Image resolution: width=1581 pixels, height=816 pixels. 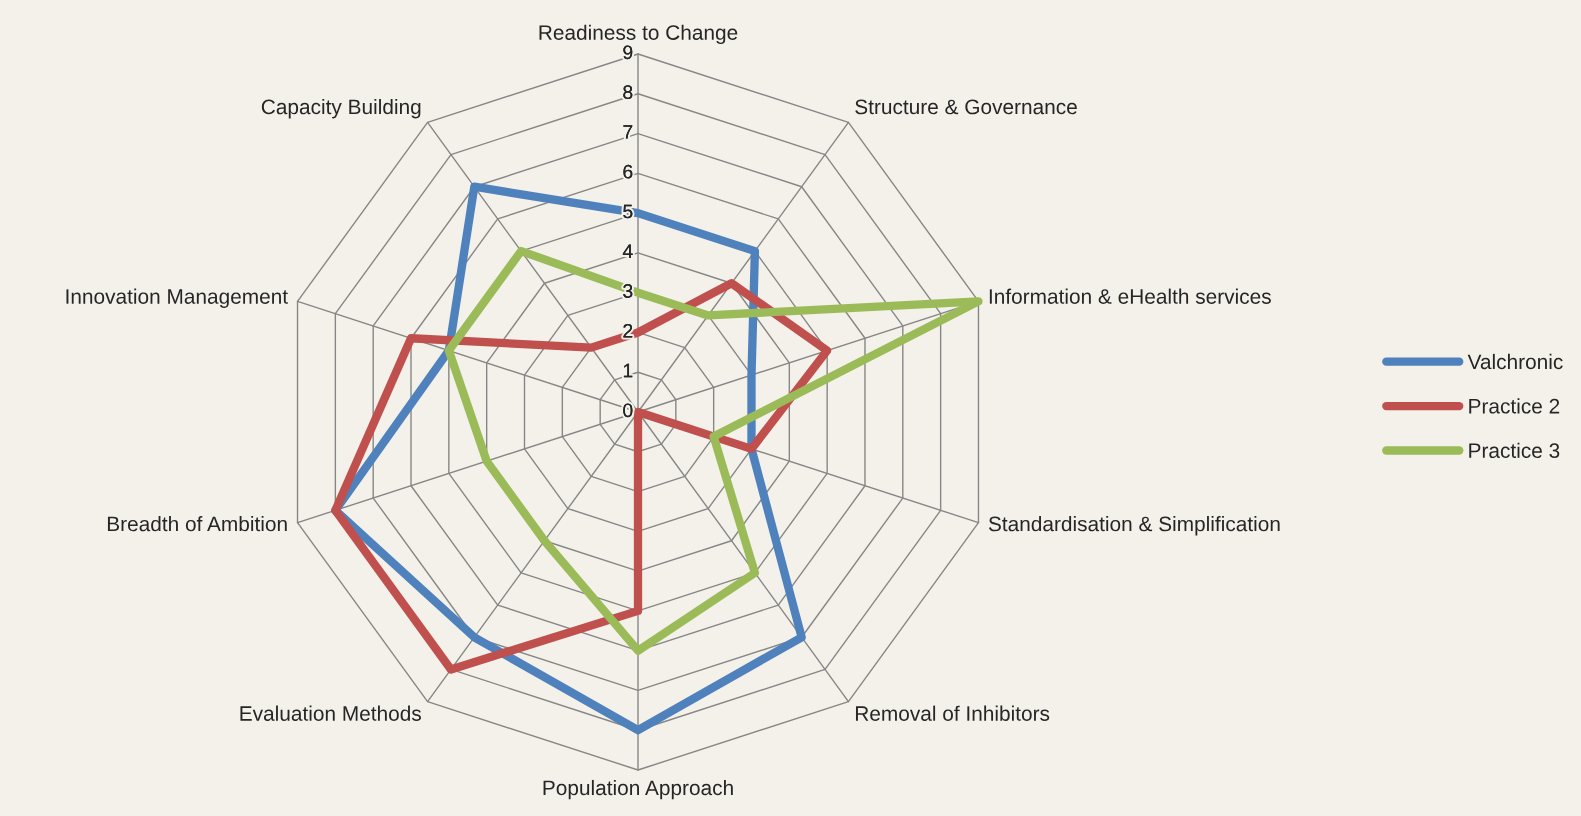 What do you see at coordinates (638, 789) in the screenshot?
I see `spoke-label: Population Approach` at bounding box center [638, 789].